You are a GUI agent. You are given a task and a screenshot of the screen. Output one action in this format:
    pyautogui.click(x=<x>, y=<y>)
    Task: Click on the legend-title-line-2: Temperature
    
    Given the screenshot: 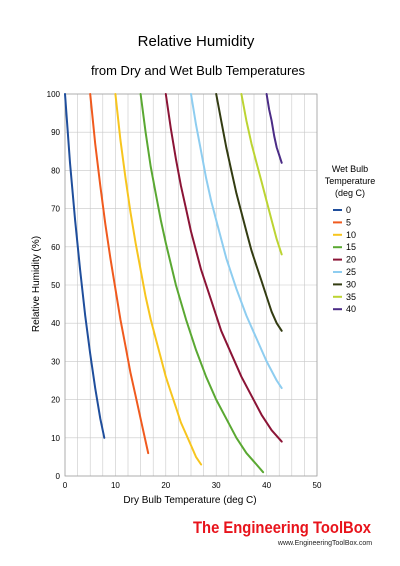 What is the action you would take?
    pyautogui.click(x=350, y=181)
    